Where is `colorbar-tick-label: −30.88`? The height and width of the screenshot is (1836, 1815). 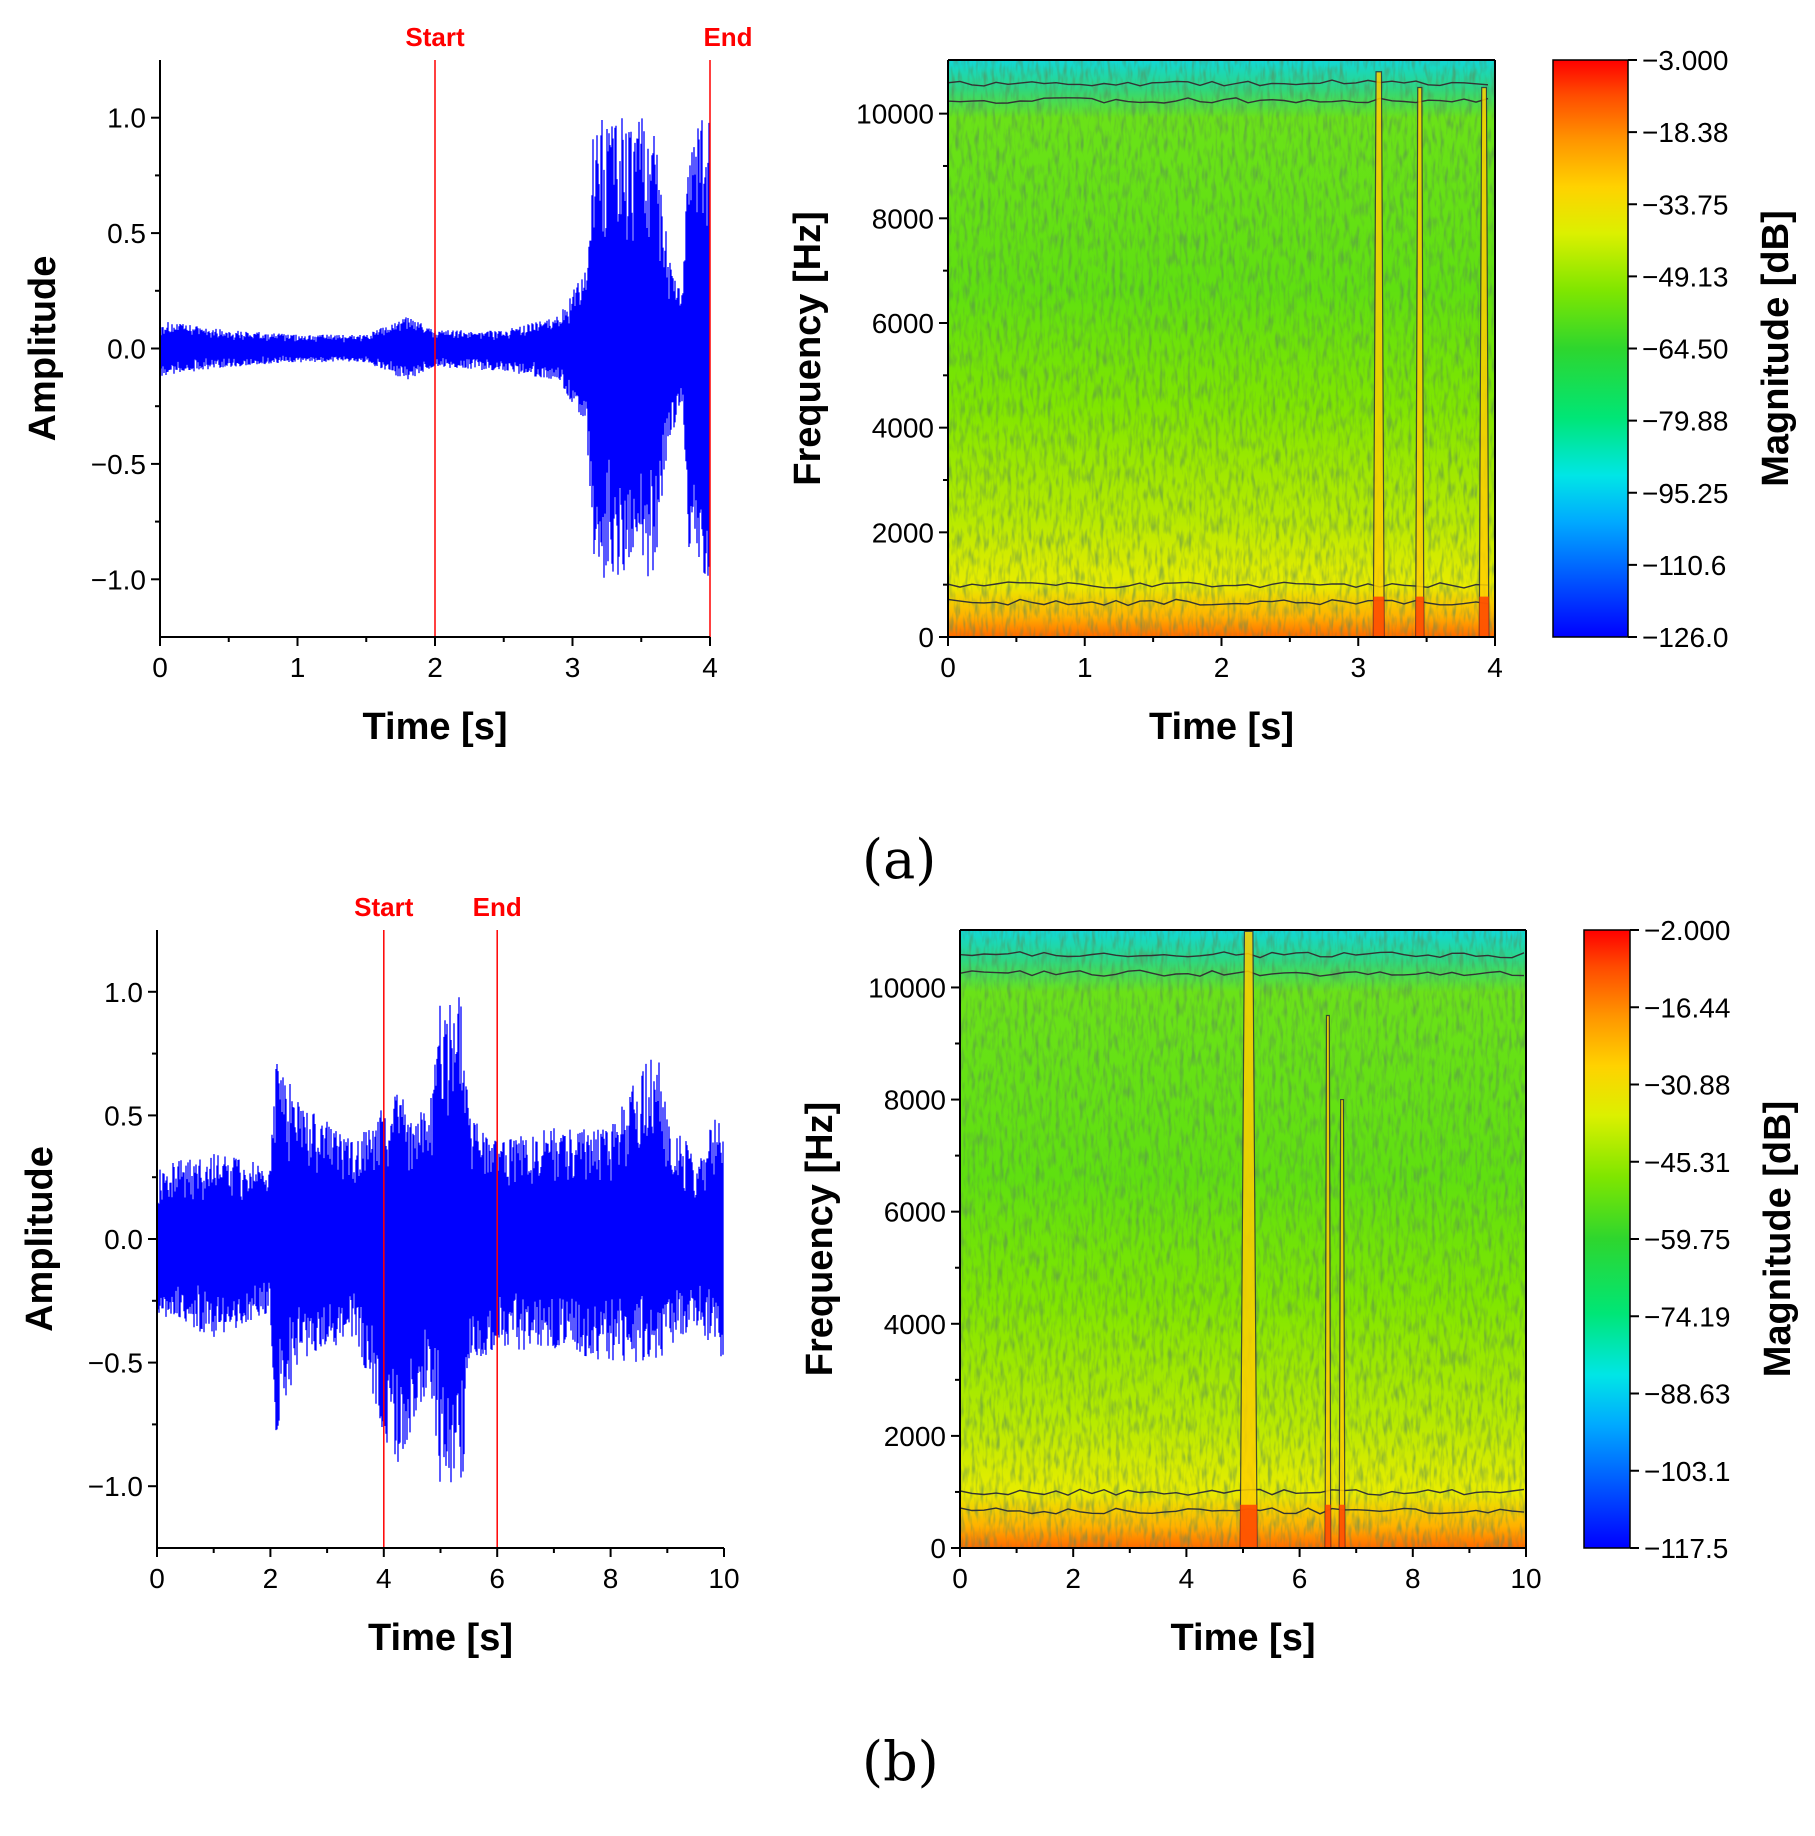
colorbar-tick-label: −30.88 is located at coordinates (1687, 1085).